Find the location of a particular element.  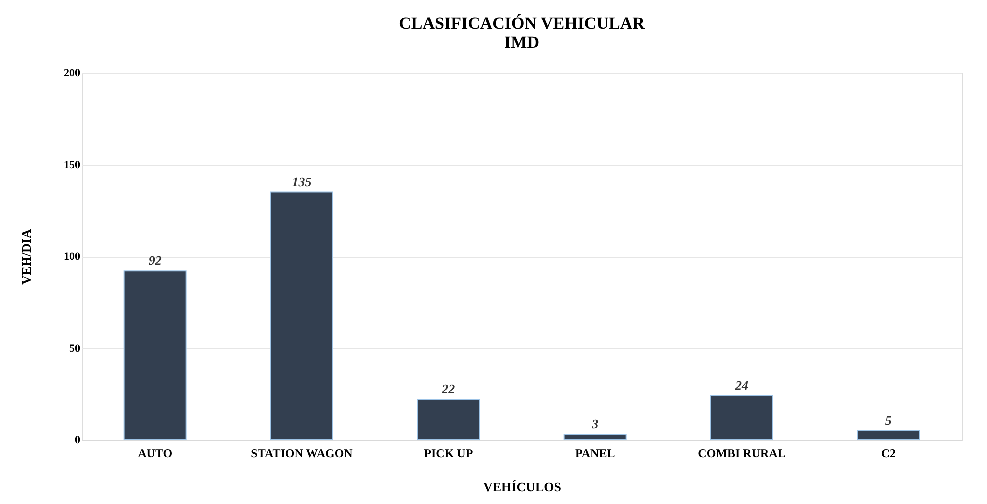

y-tick-label: 50 is located at coordinates (75, 348).